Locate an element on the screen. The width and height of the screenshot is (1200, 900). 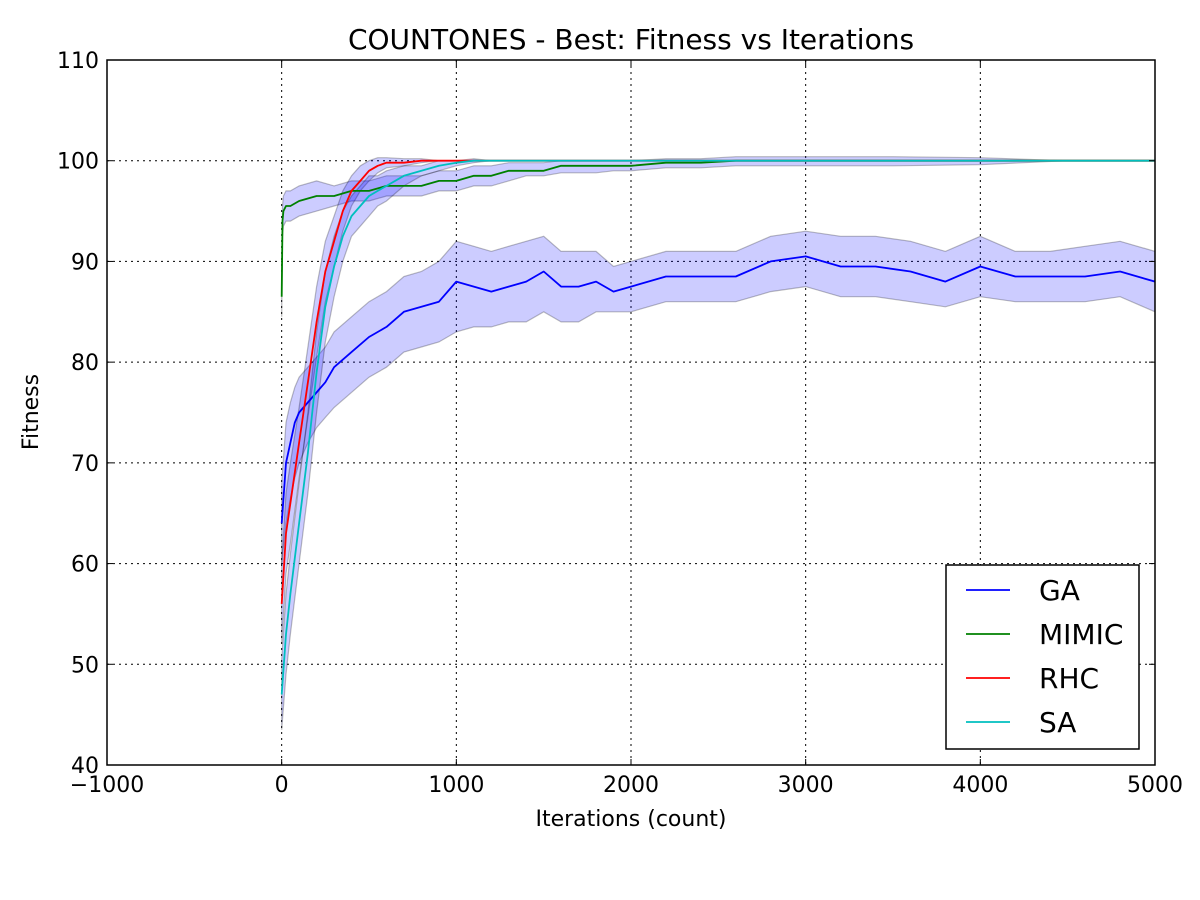
y-tick-label: 110 is located at coordinates (78, 61).